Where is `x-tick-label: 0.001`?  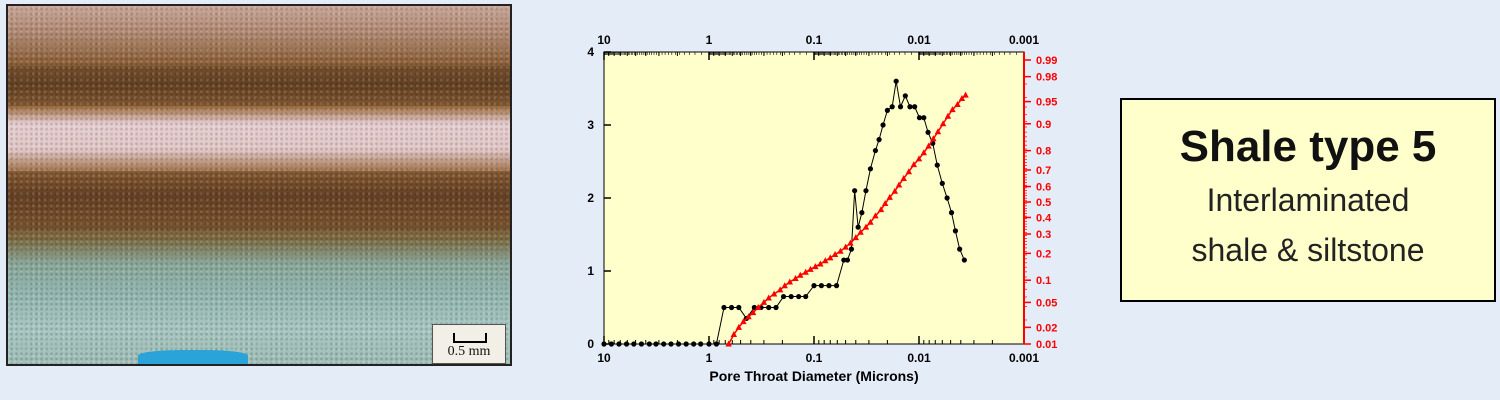 x-tick-label: 0.001 is located at coordinates (1024, 358).